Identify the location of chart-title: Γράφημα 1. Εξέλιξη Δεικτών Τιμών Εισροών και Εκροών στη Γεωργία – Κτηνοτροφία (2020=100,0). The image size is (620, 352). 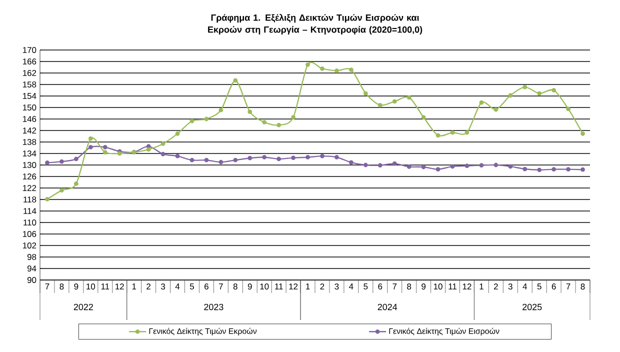
(315, 24).